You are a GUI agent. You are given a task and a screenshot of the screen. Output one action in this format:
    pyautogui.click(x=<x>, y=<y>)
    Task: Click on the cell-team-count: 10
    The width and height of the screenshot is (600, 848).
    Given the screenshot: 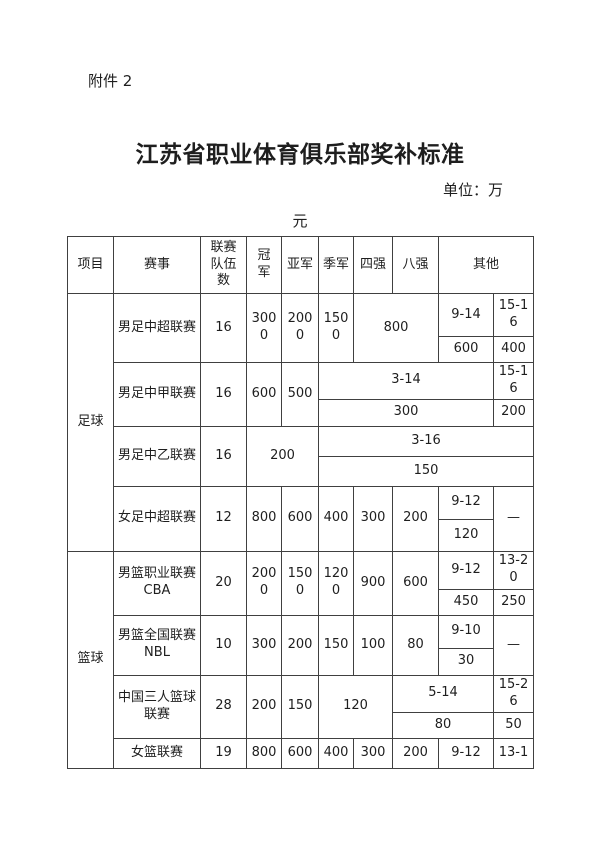 What is the action you would take?
    pyautogui.click(x=223, y=645)
    